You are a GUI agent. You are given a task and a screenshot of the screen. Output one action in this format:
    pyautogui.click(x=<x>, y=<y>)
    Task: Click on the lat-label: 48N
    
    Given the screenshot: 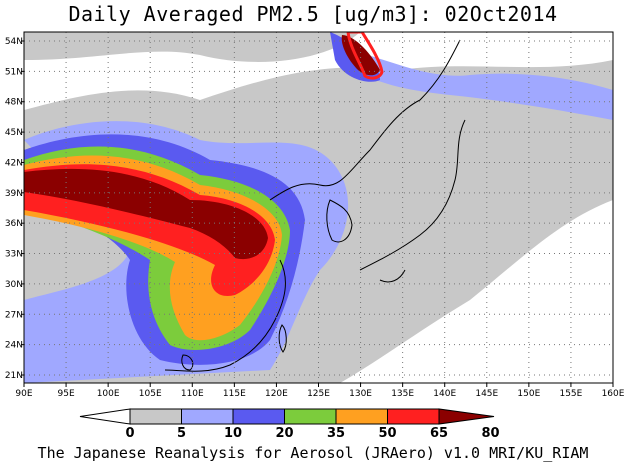 What is the action you would take?
    pyautogui.click(x=14, y=103)
    